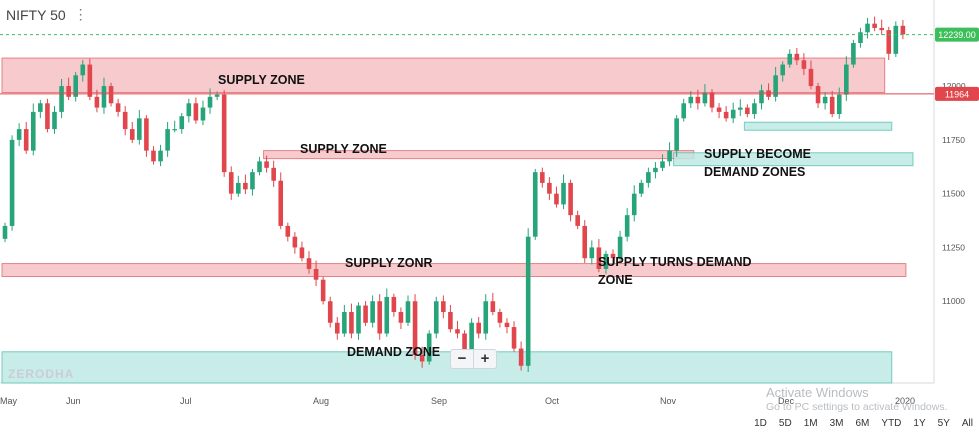 Image resolution: width=979 pixels, height=441 pixels. What do you see at coordinates (439, 401) in the screenshot?
I see `x-tick-label: Sep` at bounding box center [439, 401].